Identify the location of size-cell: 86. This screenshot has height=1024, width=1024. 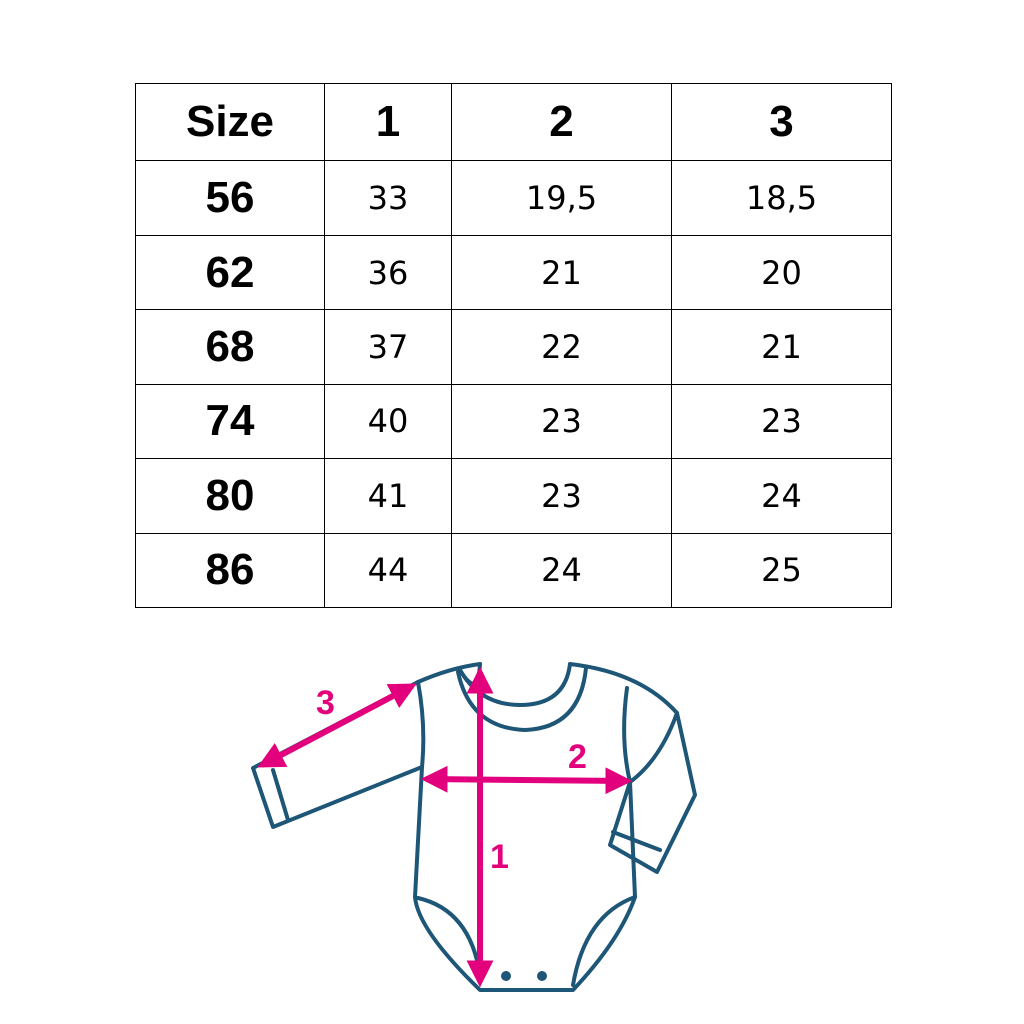
(230, 570).